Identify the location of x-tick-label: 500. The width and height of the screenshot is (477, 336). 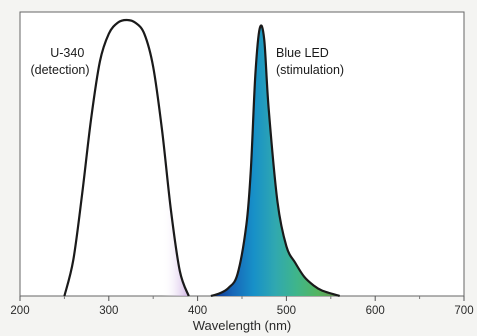
(286, 311).